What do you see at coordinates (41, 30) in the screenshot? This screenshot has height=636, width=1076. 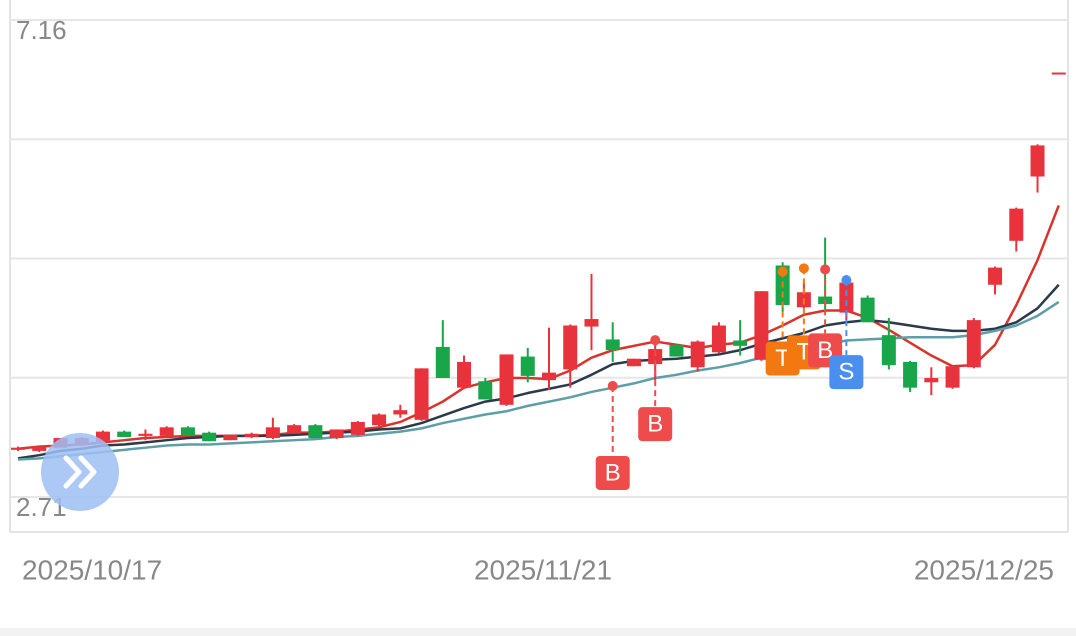 I see `y-tick-label: 7.16` at bounding box center [41, 30].